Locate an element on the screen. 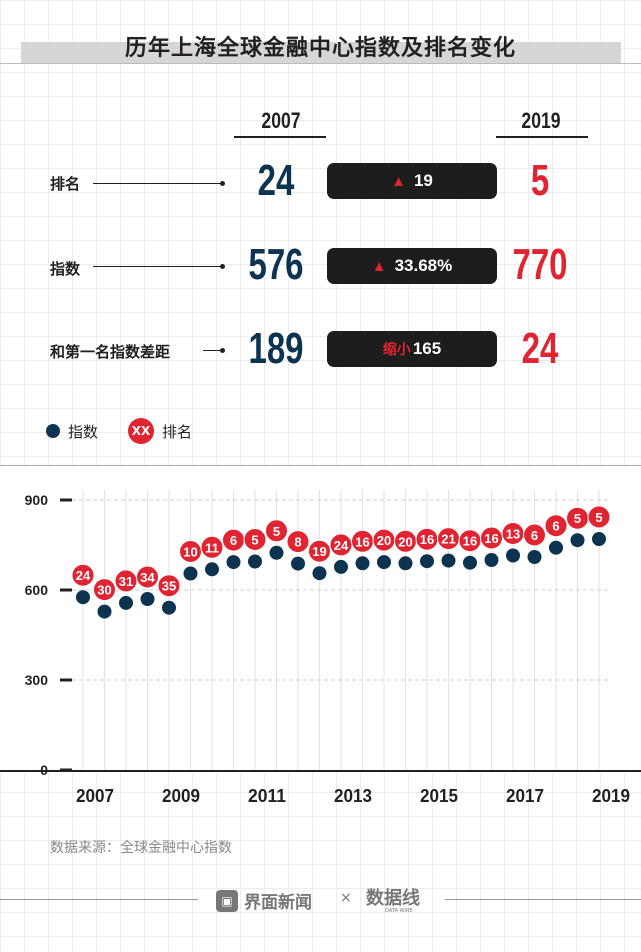 This screenshot has height=952, width=641. title-divider is located at coordinates (320, 63).